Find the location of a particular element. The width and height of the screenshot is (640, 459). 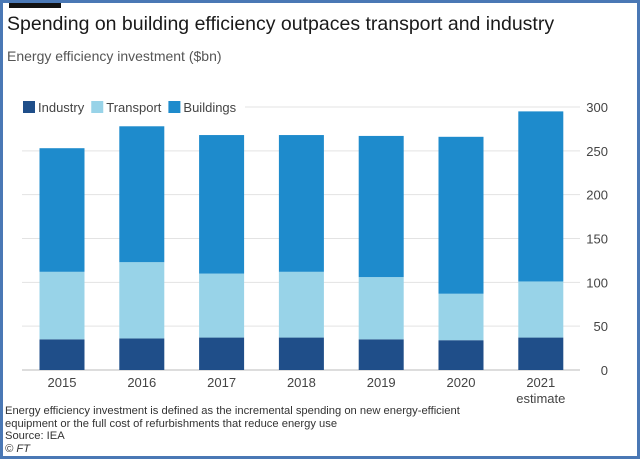

x-tick-label: 2016 is located at coordinates (141, 382).